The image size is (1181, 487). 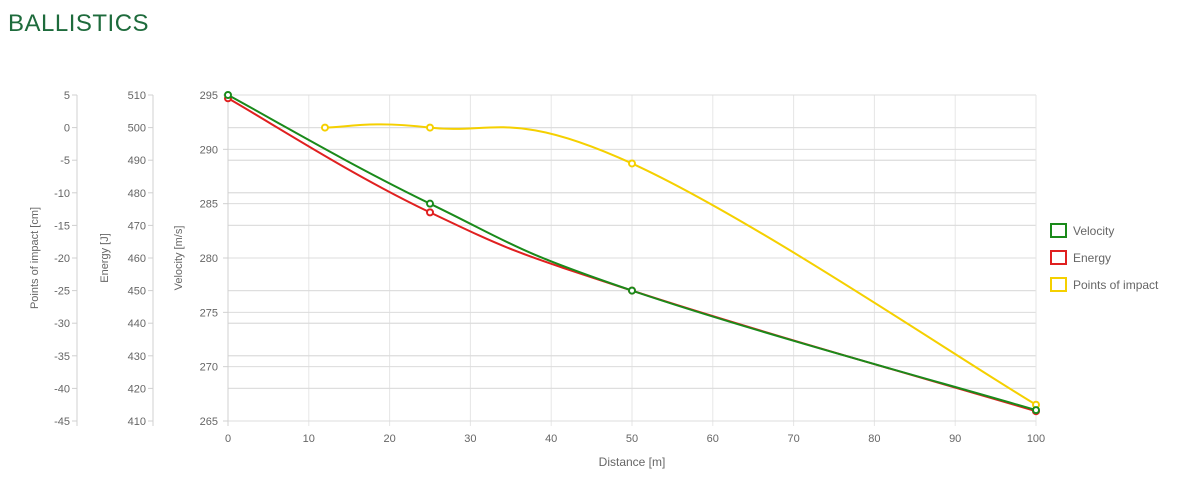 I want to click on y-tick-label-energy: 430, so click(x=137, y=357).